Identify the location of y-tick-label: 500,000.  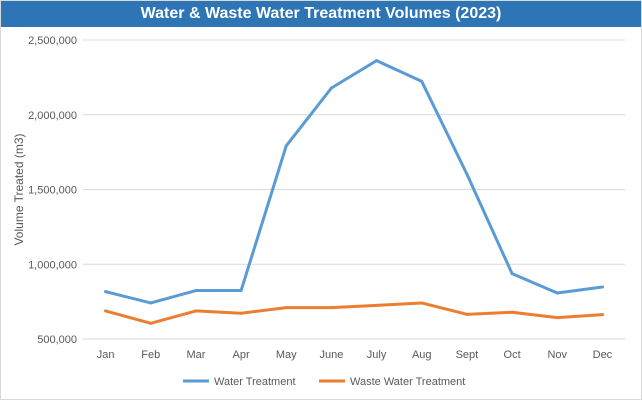
(57, 340).